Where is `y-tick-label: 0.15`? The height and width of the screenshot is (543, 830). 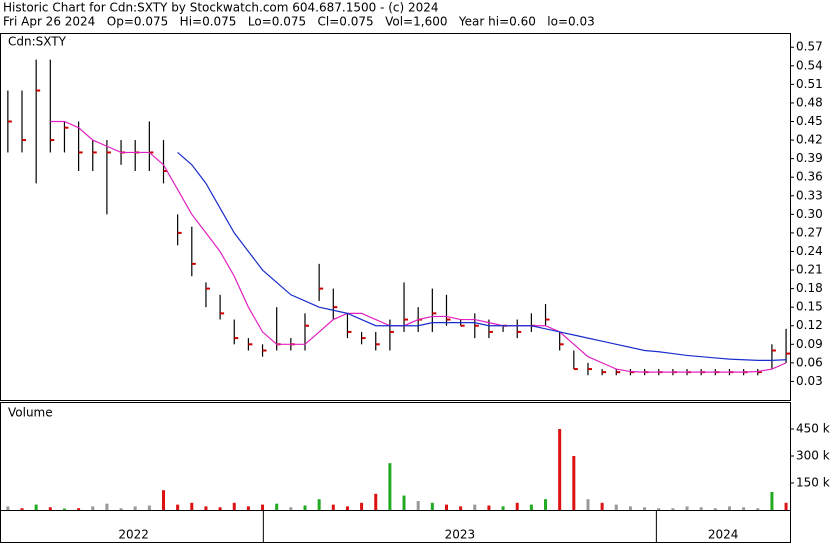 y-tick-label: 0.15 is located at coordinates (809, 307).